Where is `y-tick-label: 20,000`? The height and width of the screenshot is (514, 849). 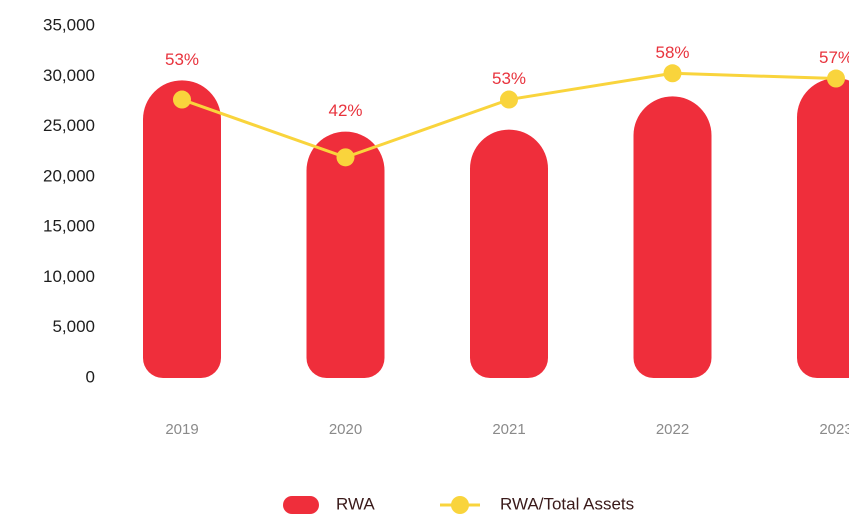
y-tick-label: 20,000 is located at coordinates (69, 175).